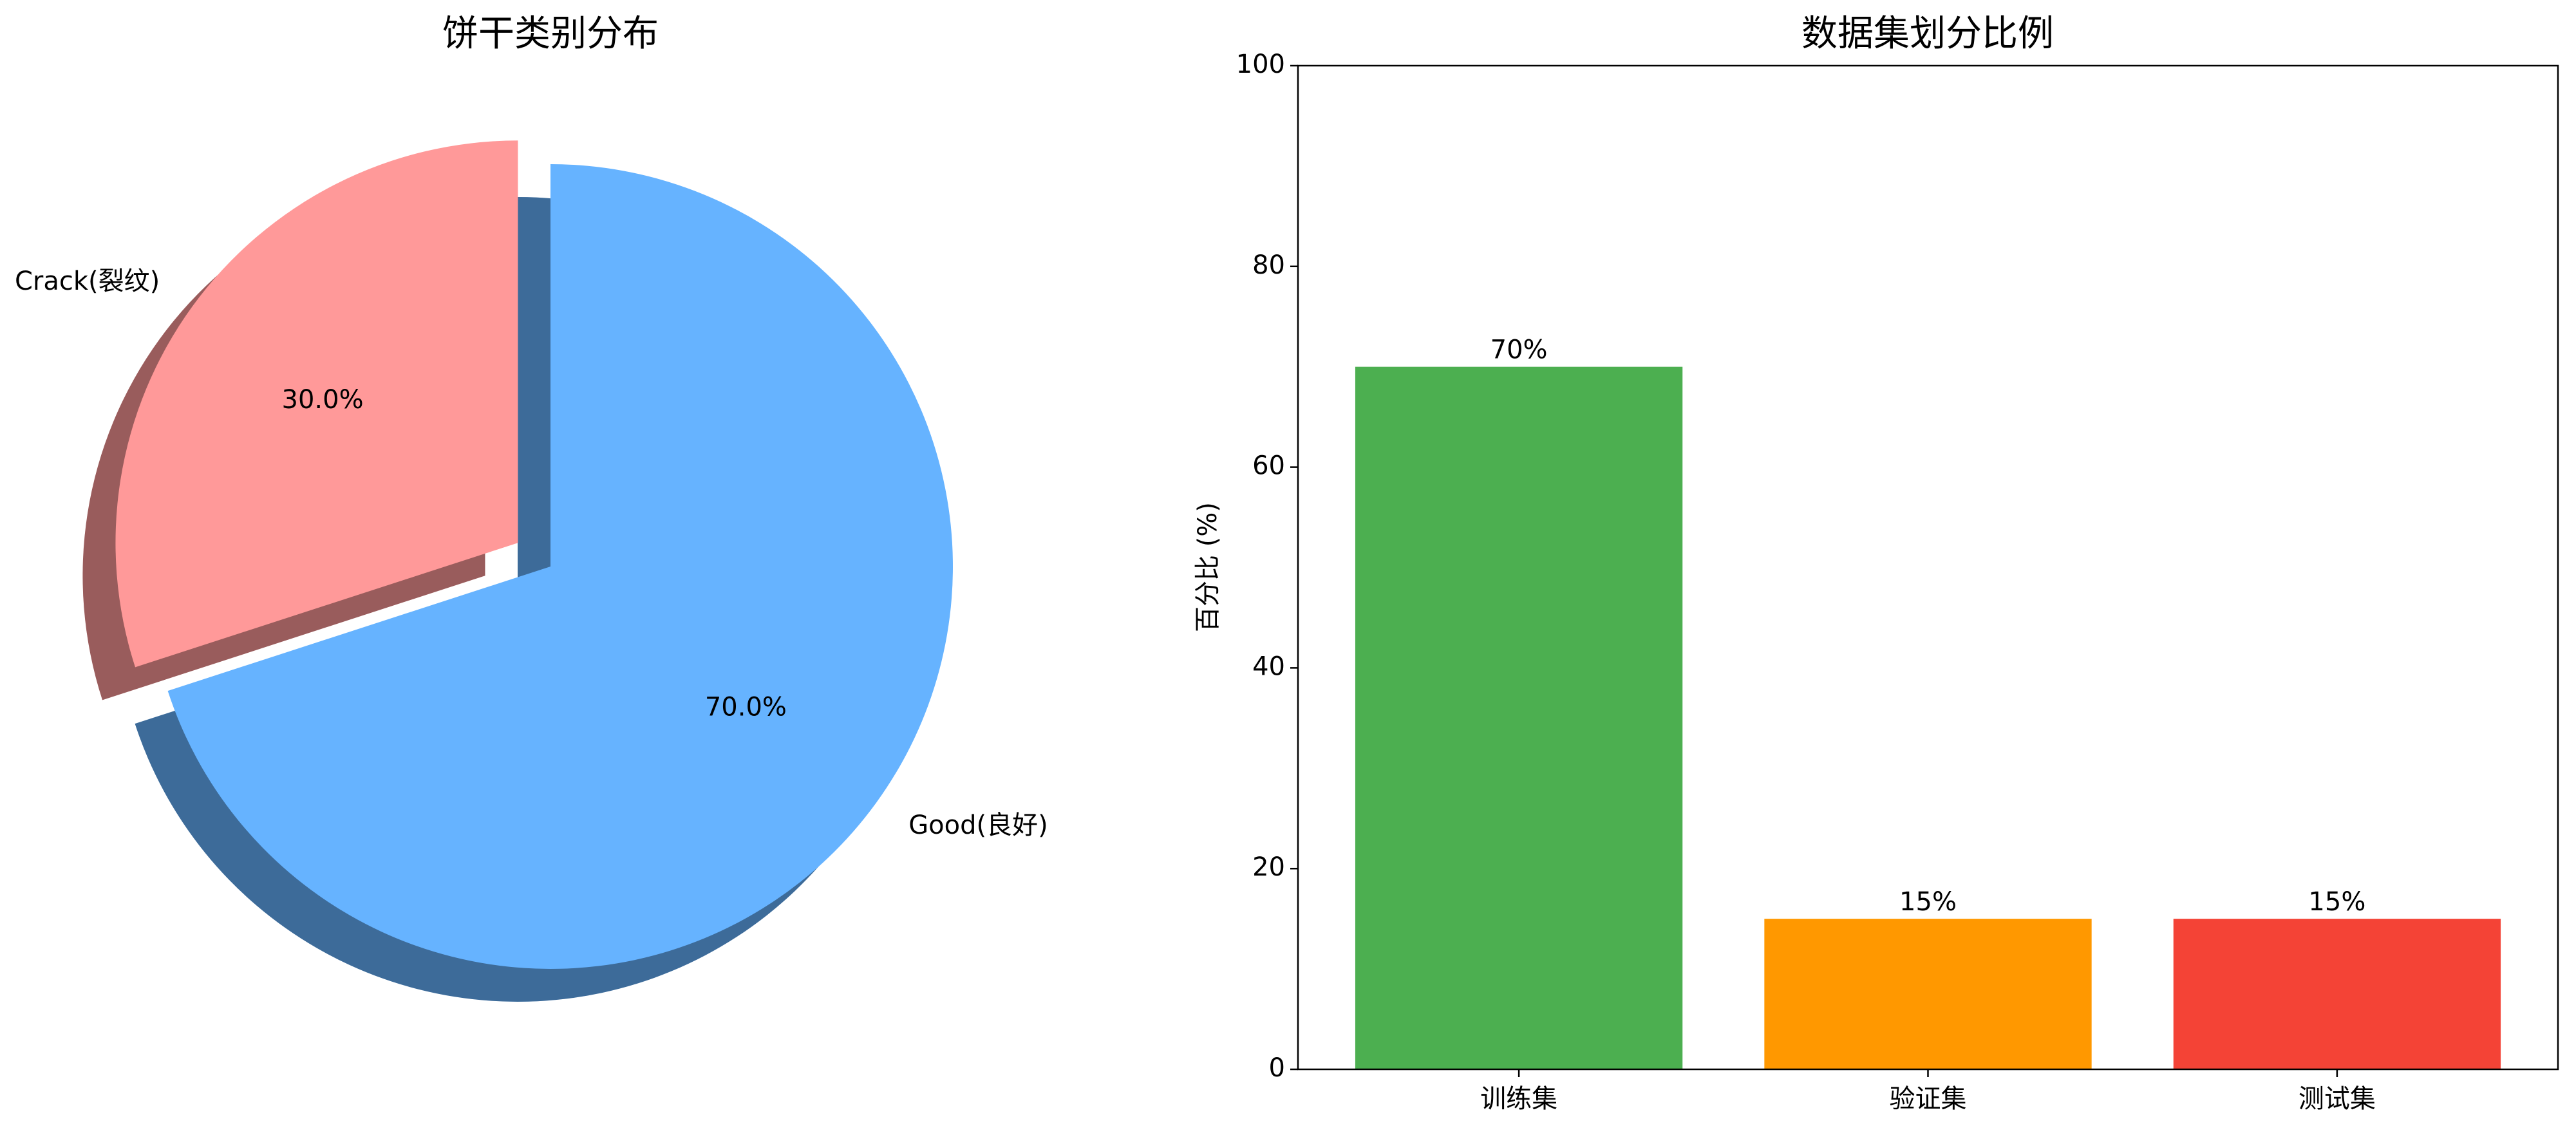 The width and height of the screenshot is (2576, 1135). What do you see at coordinates (746, 707) in the screenshot?
I see `slice-value-label: 70.0%` at bounding box center [746, 707].